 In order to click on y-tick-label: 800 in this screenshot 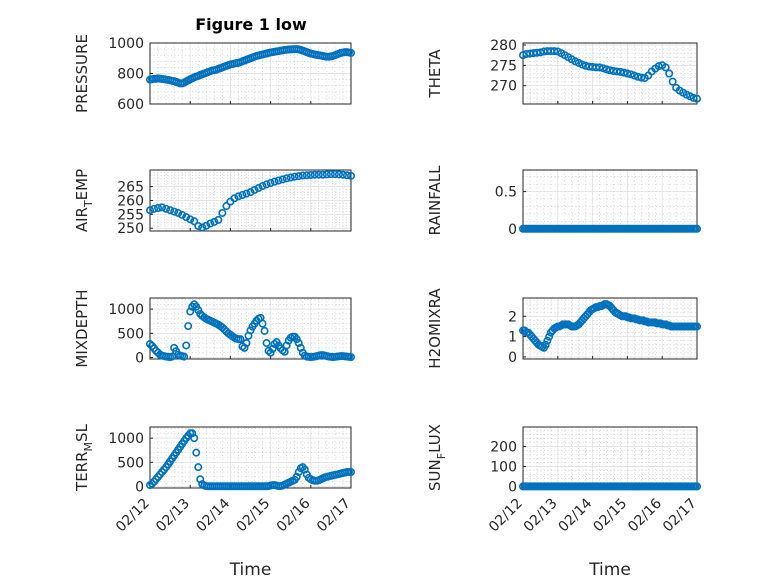, I will do `click(130, 75)`.